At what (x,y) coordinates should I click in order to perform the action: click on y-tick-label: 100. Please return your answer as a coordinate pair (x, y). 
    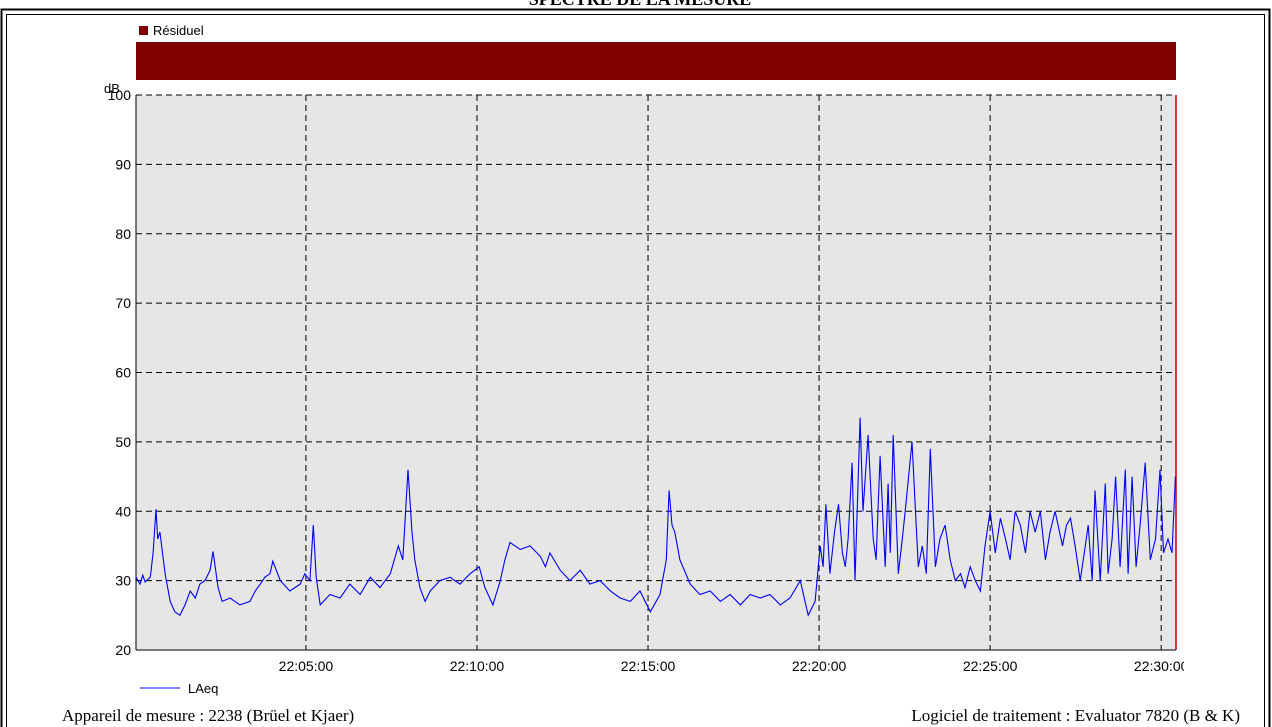
    Looking at the image, I should click on (120, 95).